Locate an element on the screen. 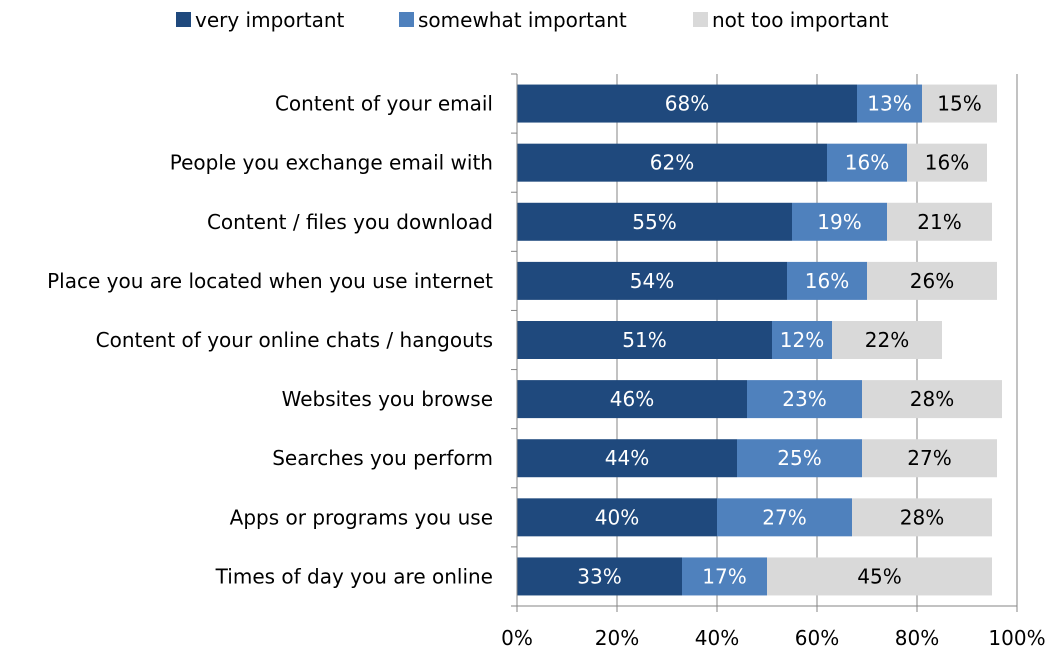 The image size is (1051, 654). data-label-not-too-important-5: 22% is located at coordinates (887, 340).